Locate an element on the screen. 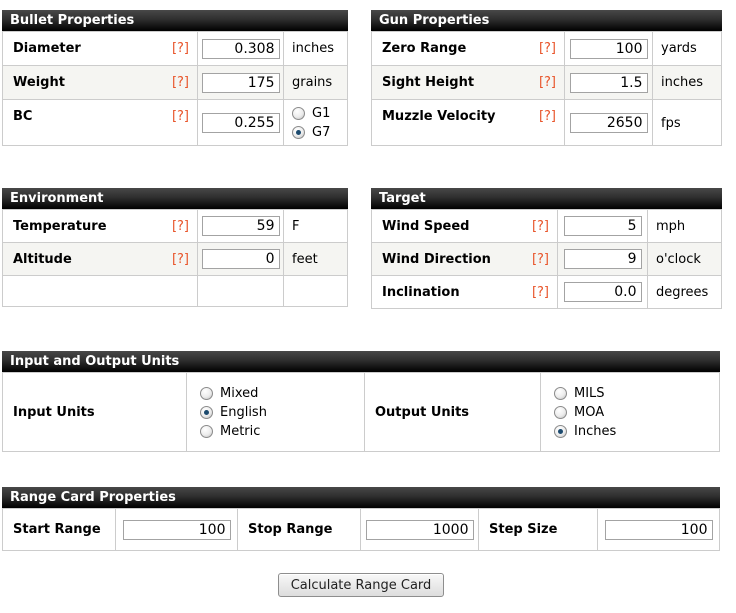 This screenshot has height=613, width=736. wind-speed-input is located at coordinates (602, 226).